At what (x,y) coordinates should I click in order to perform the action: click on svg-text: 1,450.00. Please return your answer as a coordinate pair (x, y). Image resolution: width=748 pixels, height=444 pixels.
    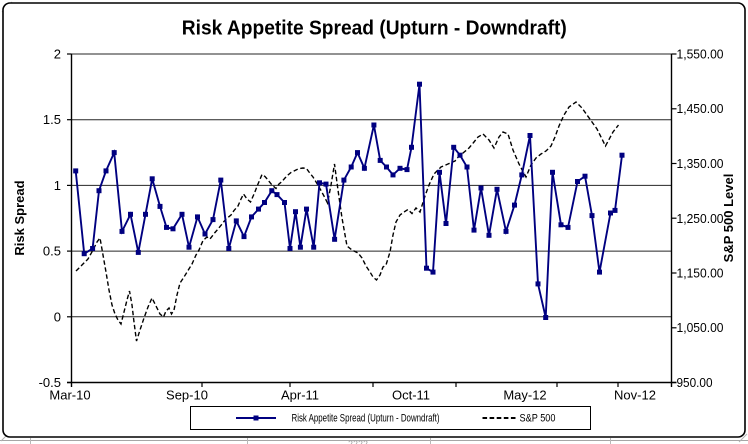
    Looking at the image, I should click on (700, 108).